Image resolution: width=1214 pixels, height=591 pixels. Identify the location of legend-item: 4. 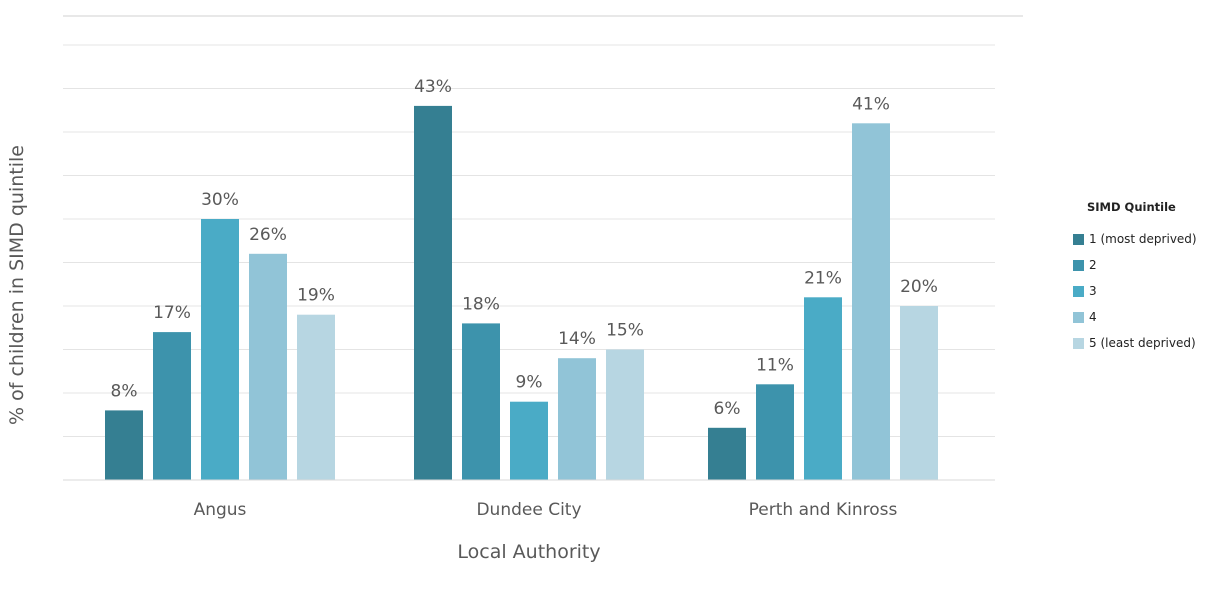
(1143, 317).